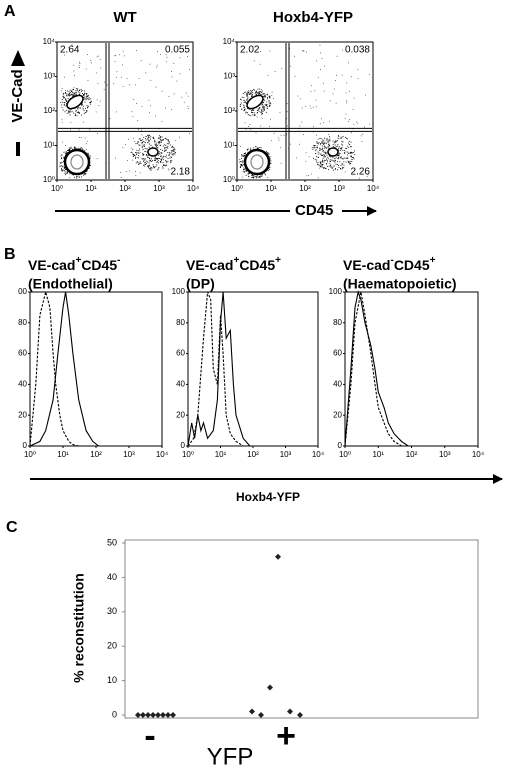  What do you see at coordinates (391, 260) in the screenshot?
I see `title-part: -` at bounding box center [391, 260].